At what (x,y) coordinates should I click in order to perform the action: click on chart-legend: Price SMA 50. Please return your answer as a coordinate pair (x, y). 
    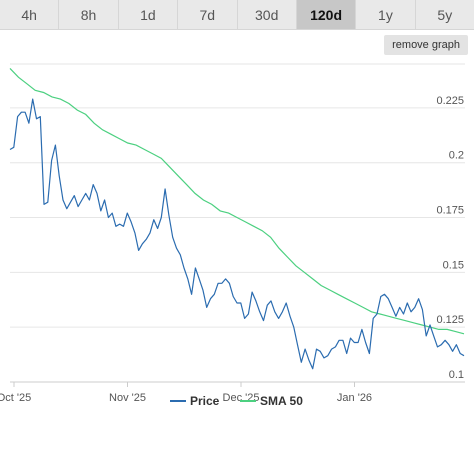
    Looking at the image, I should click on (236, 401).